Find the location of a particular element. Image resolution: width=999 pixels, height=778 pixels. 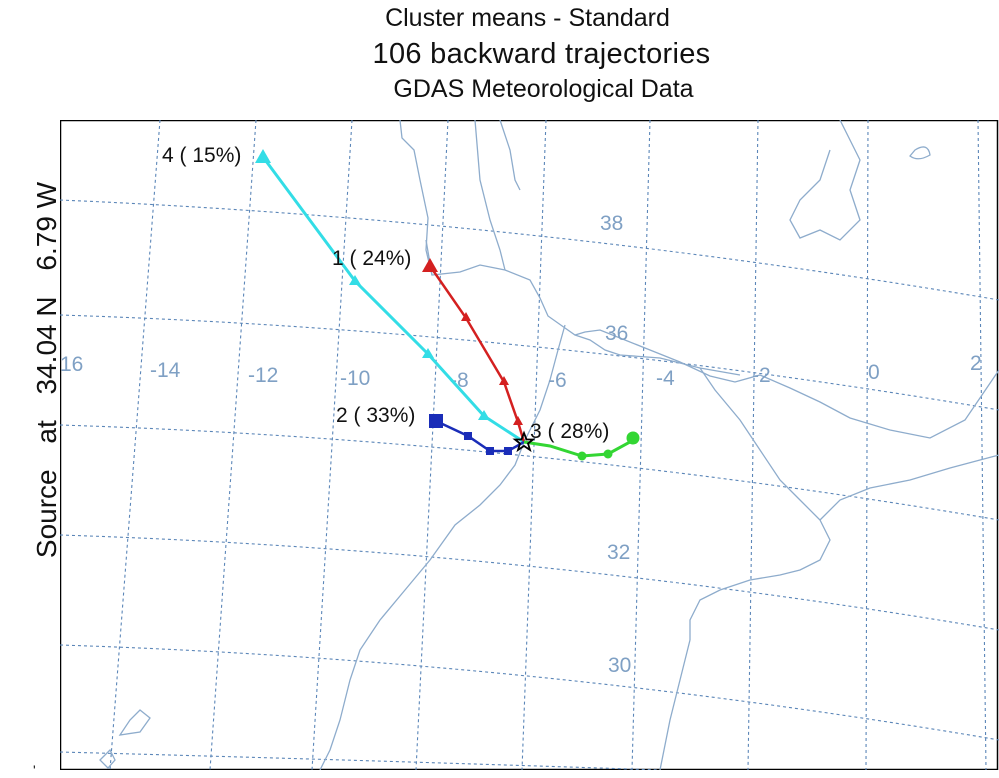

cluster-2-markers is located at coordinates (488, 443).